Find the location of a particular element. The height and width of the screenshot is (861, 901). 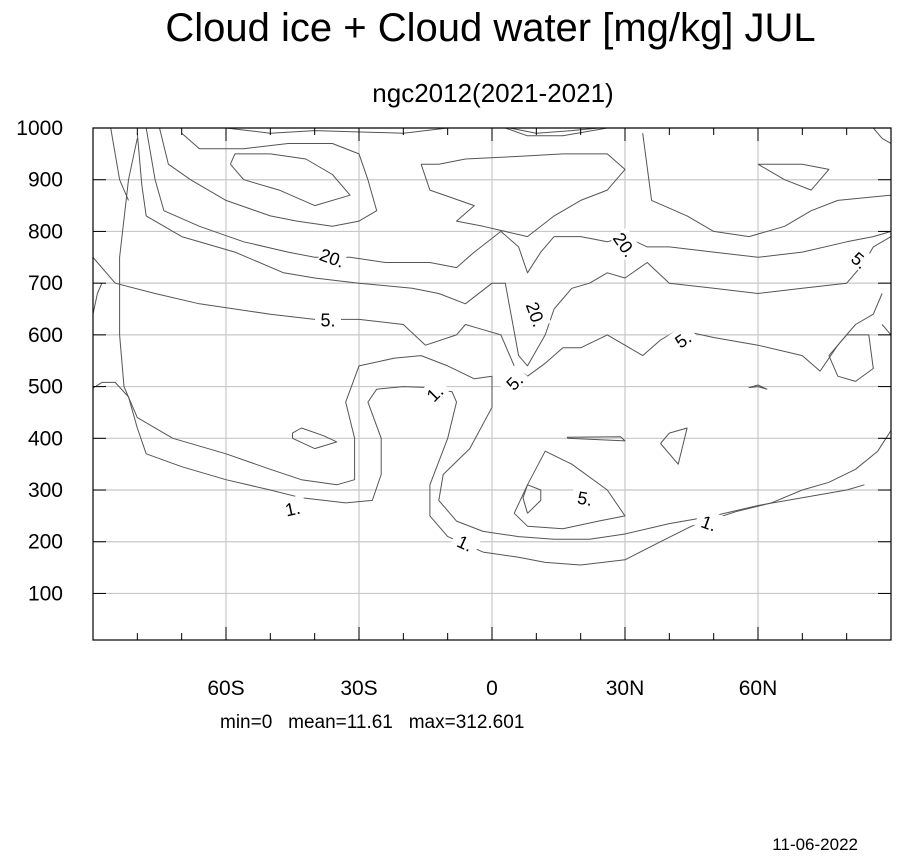

y-tick-label: 800 is located at coordinates (45, 231).